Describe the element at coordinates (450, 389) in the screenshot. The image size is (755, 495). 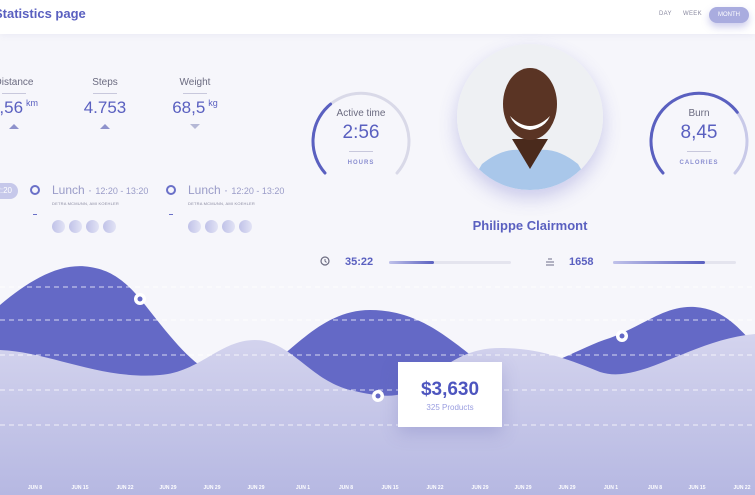
I see `tooltip-amount: $3,630` at that location.